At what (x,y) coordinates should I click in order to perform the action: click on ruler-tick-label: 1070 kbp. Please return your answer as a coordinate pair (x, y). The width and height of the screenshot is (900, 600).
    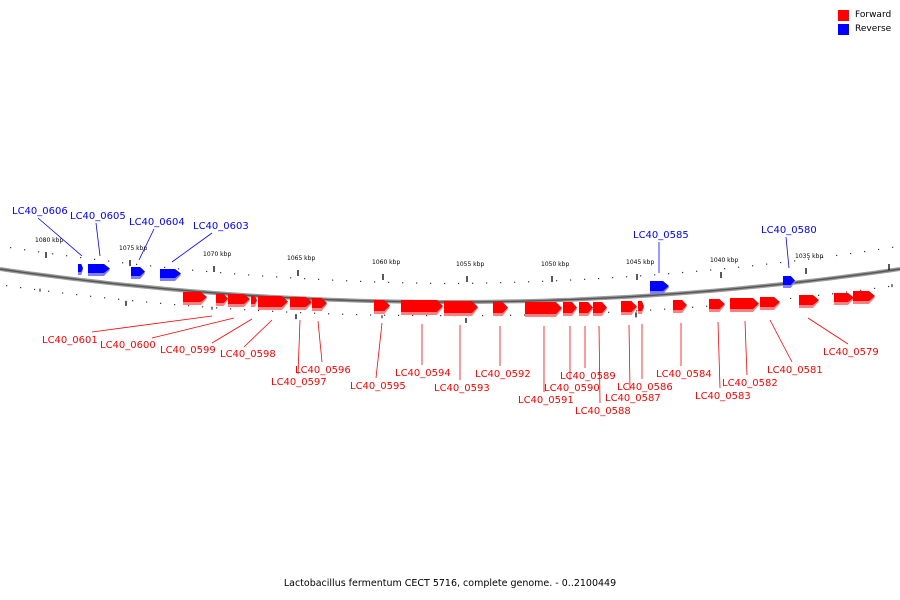
    Looking at the image, I should click on (217, 254).